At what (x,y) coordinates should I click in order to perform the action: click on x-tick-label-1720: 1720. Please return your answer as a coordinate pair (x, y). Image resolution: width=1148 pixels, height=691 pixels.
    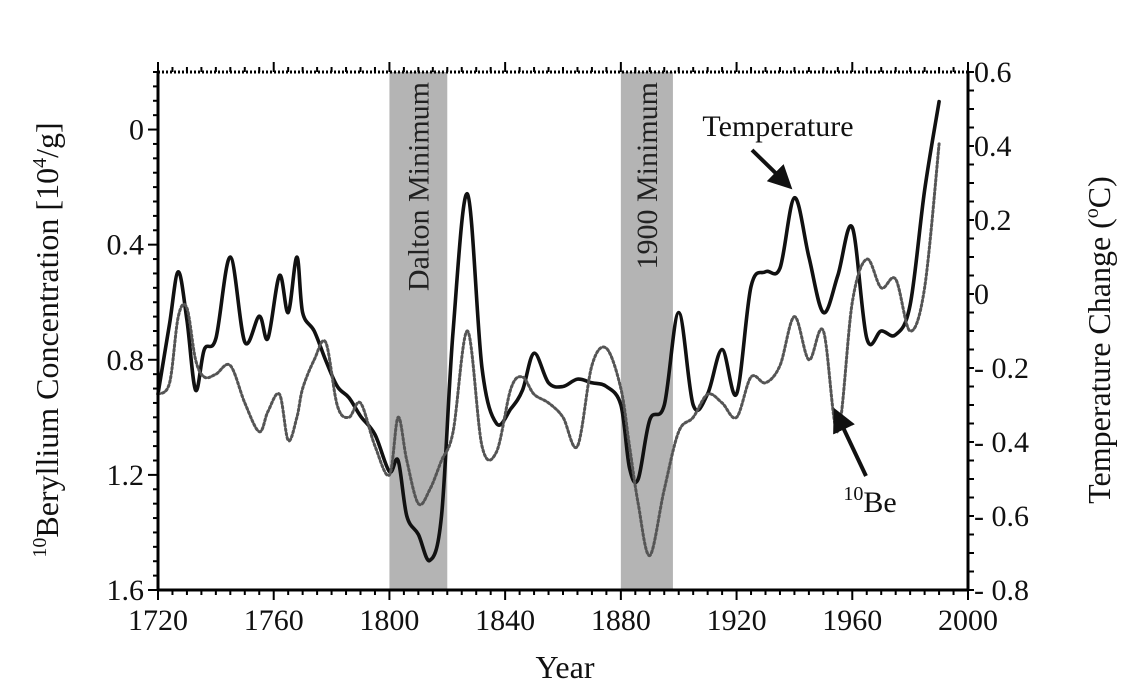
    Looking at the image, I should click on (158, 620).